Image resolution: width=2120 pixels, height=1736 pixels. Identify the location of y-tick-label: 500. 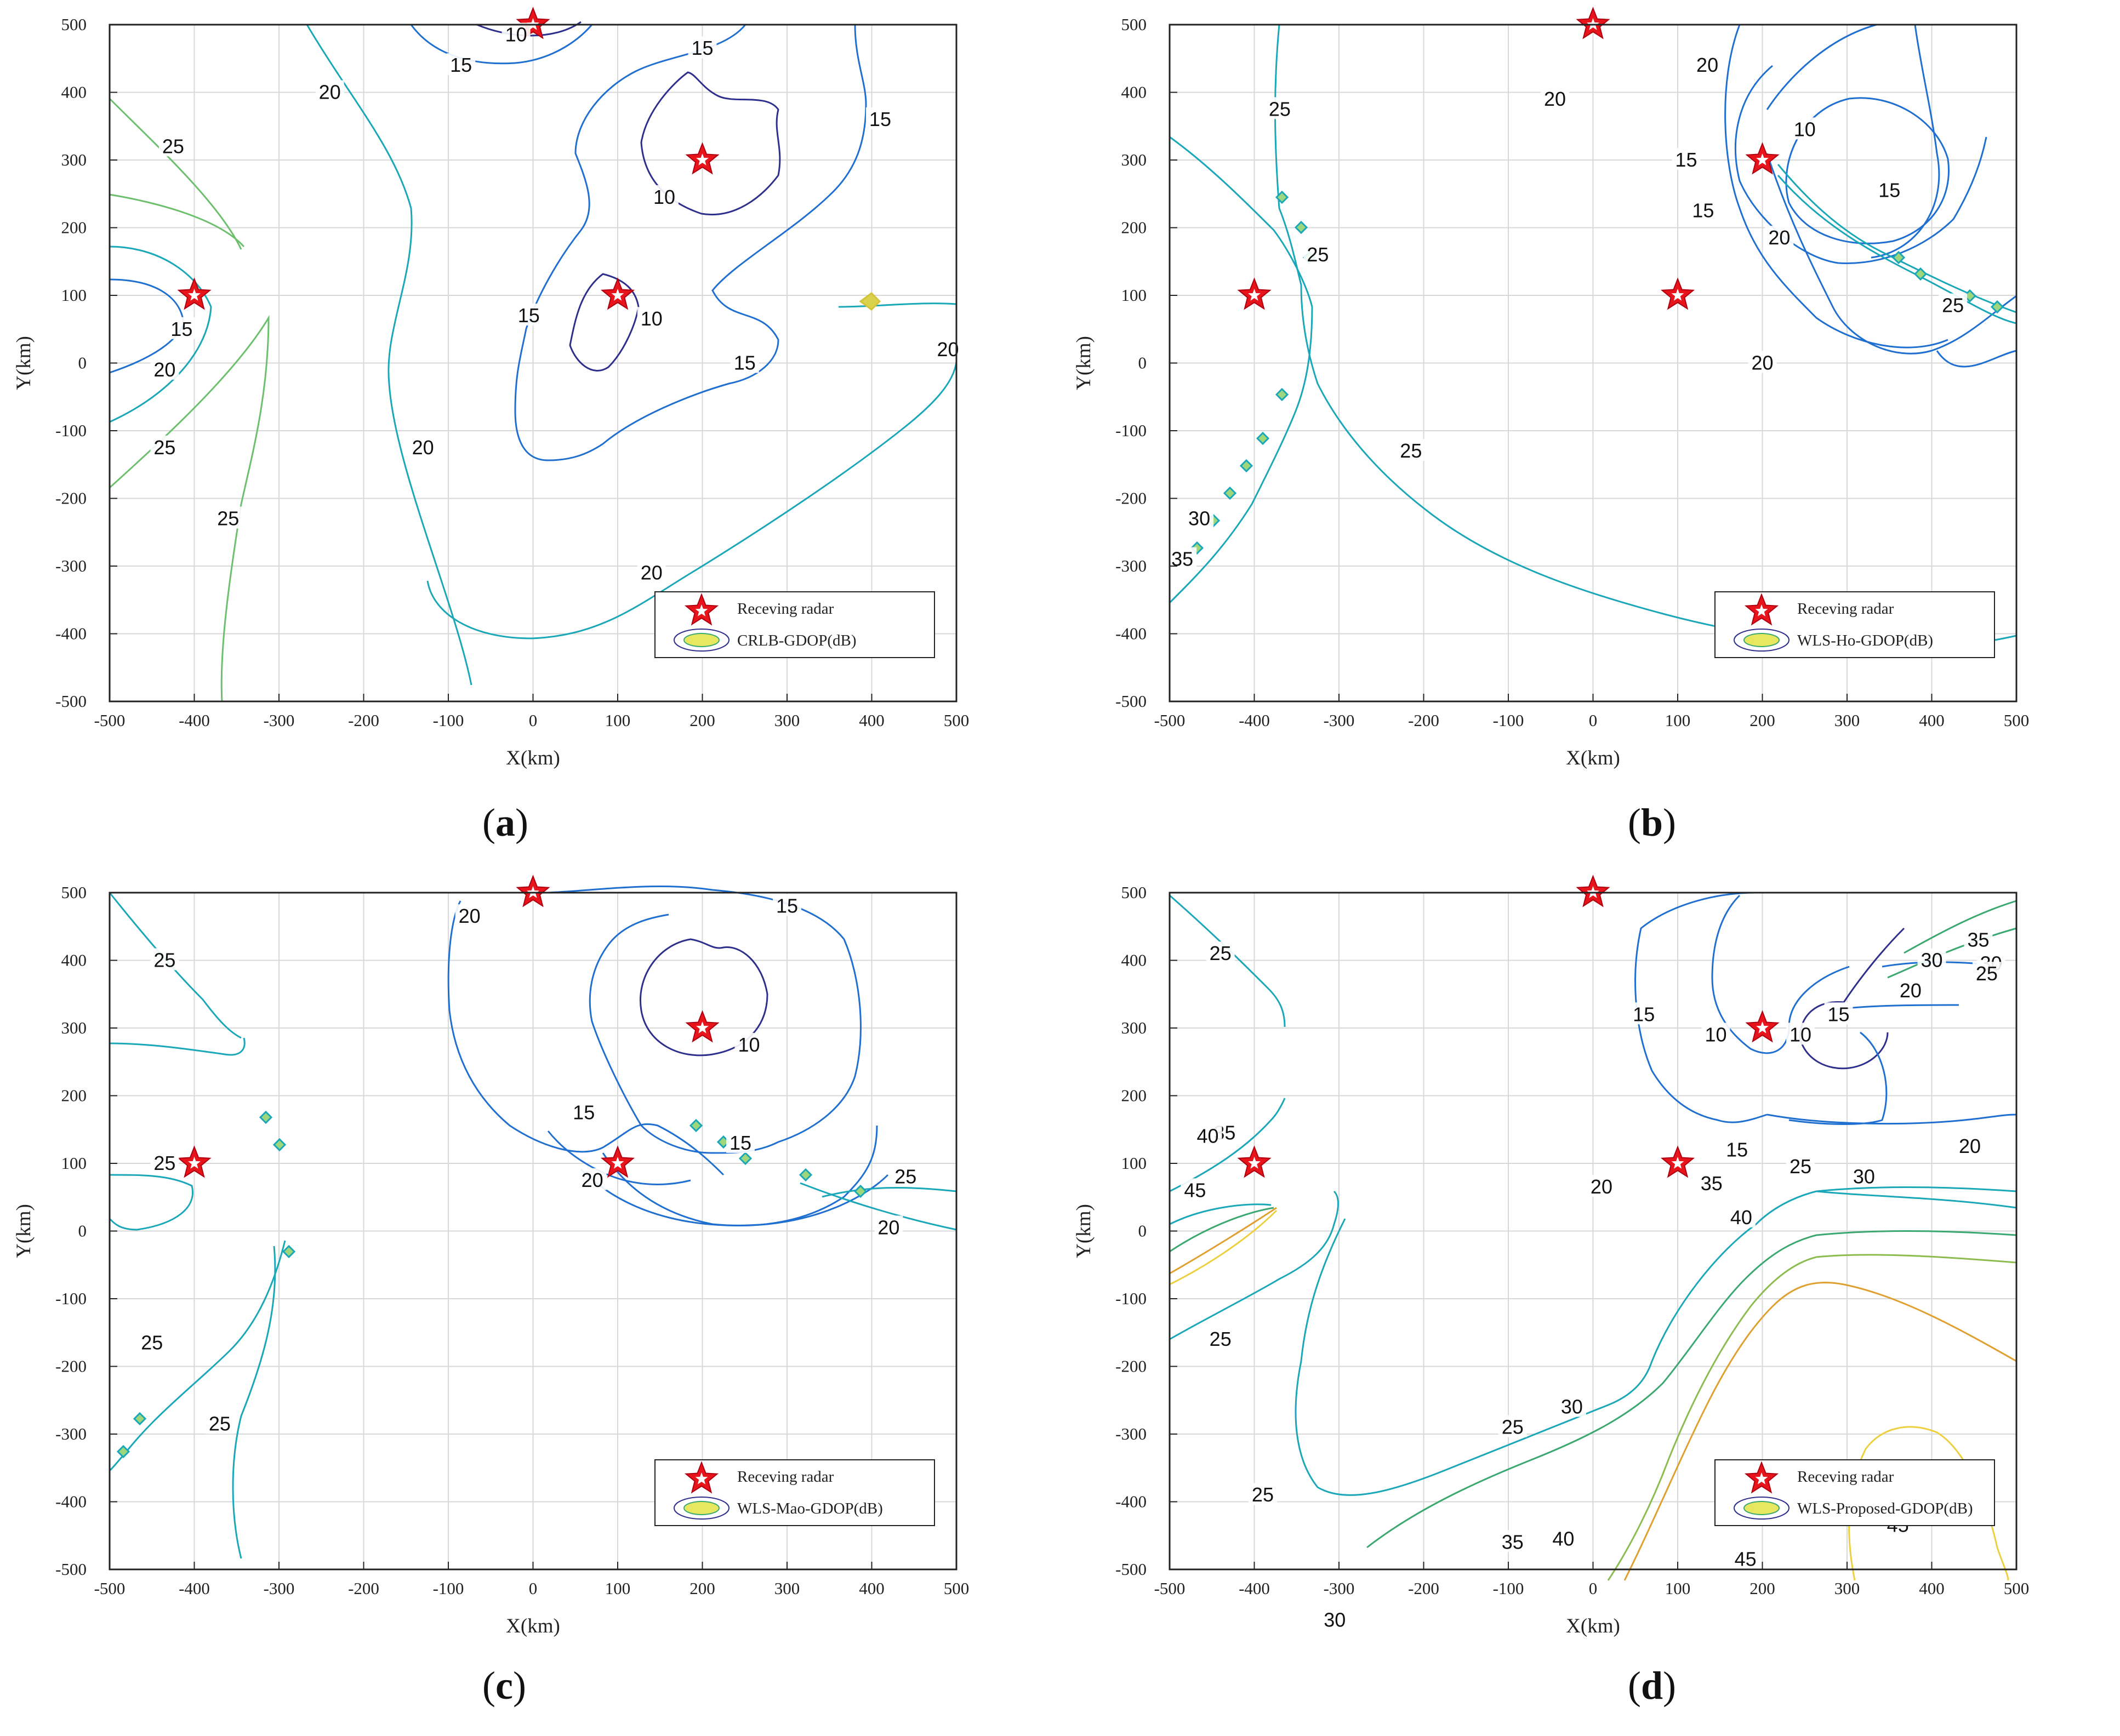
(1134, 893).